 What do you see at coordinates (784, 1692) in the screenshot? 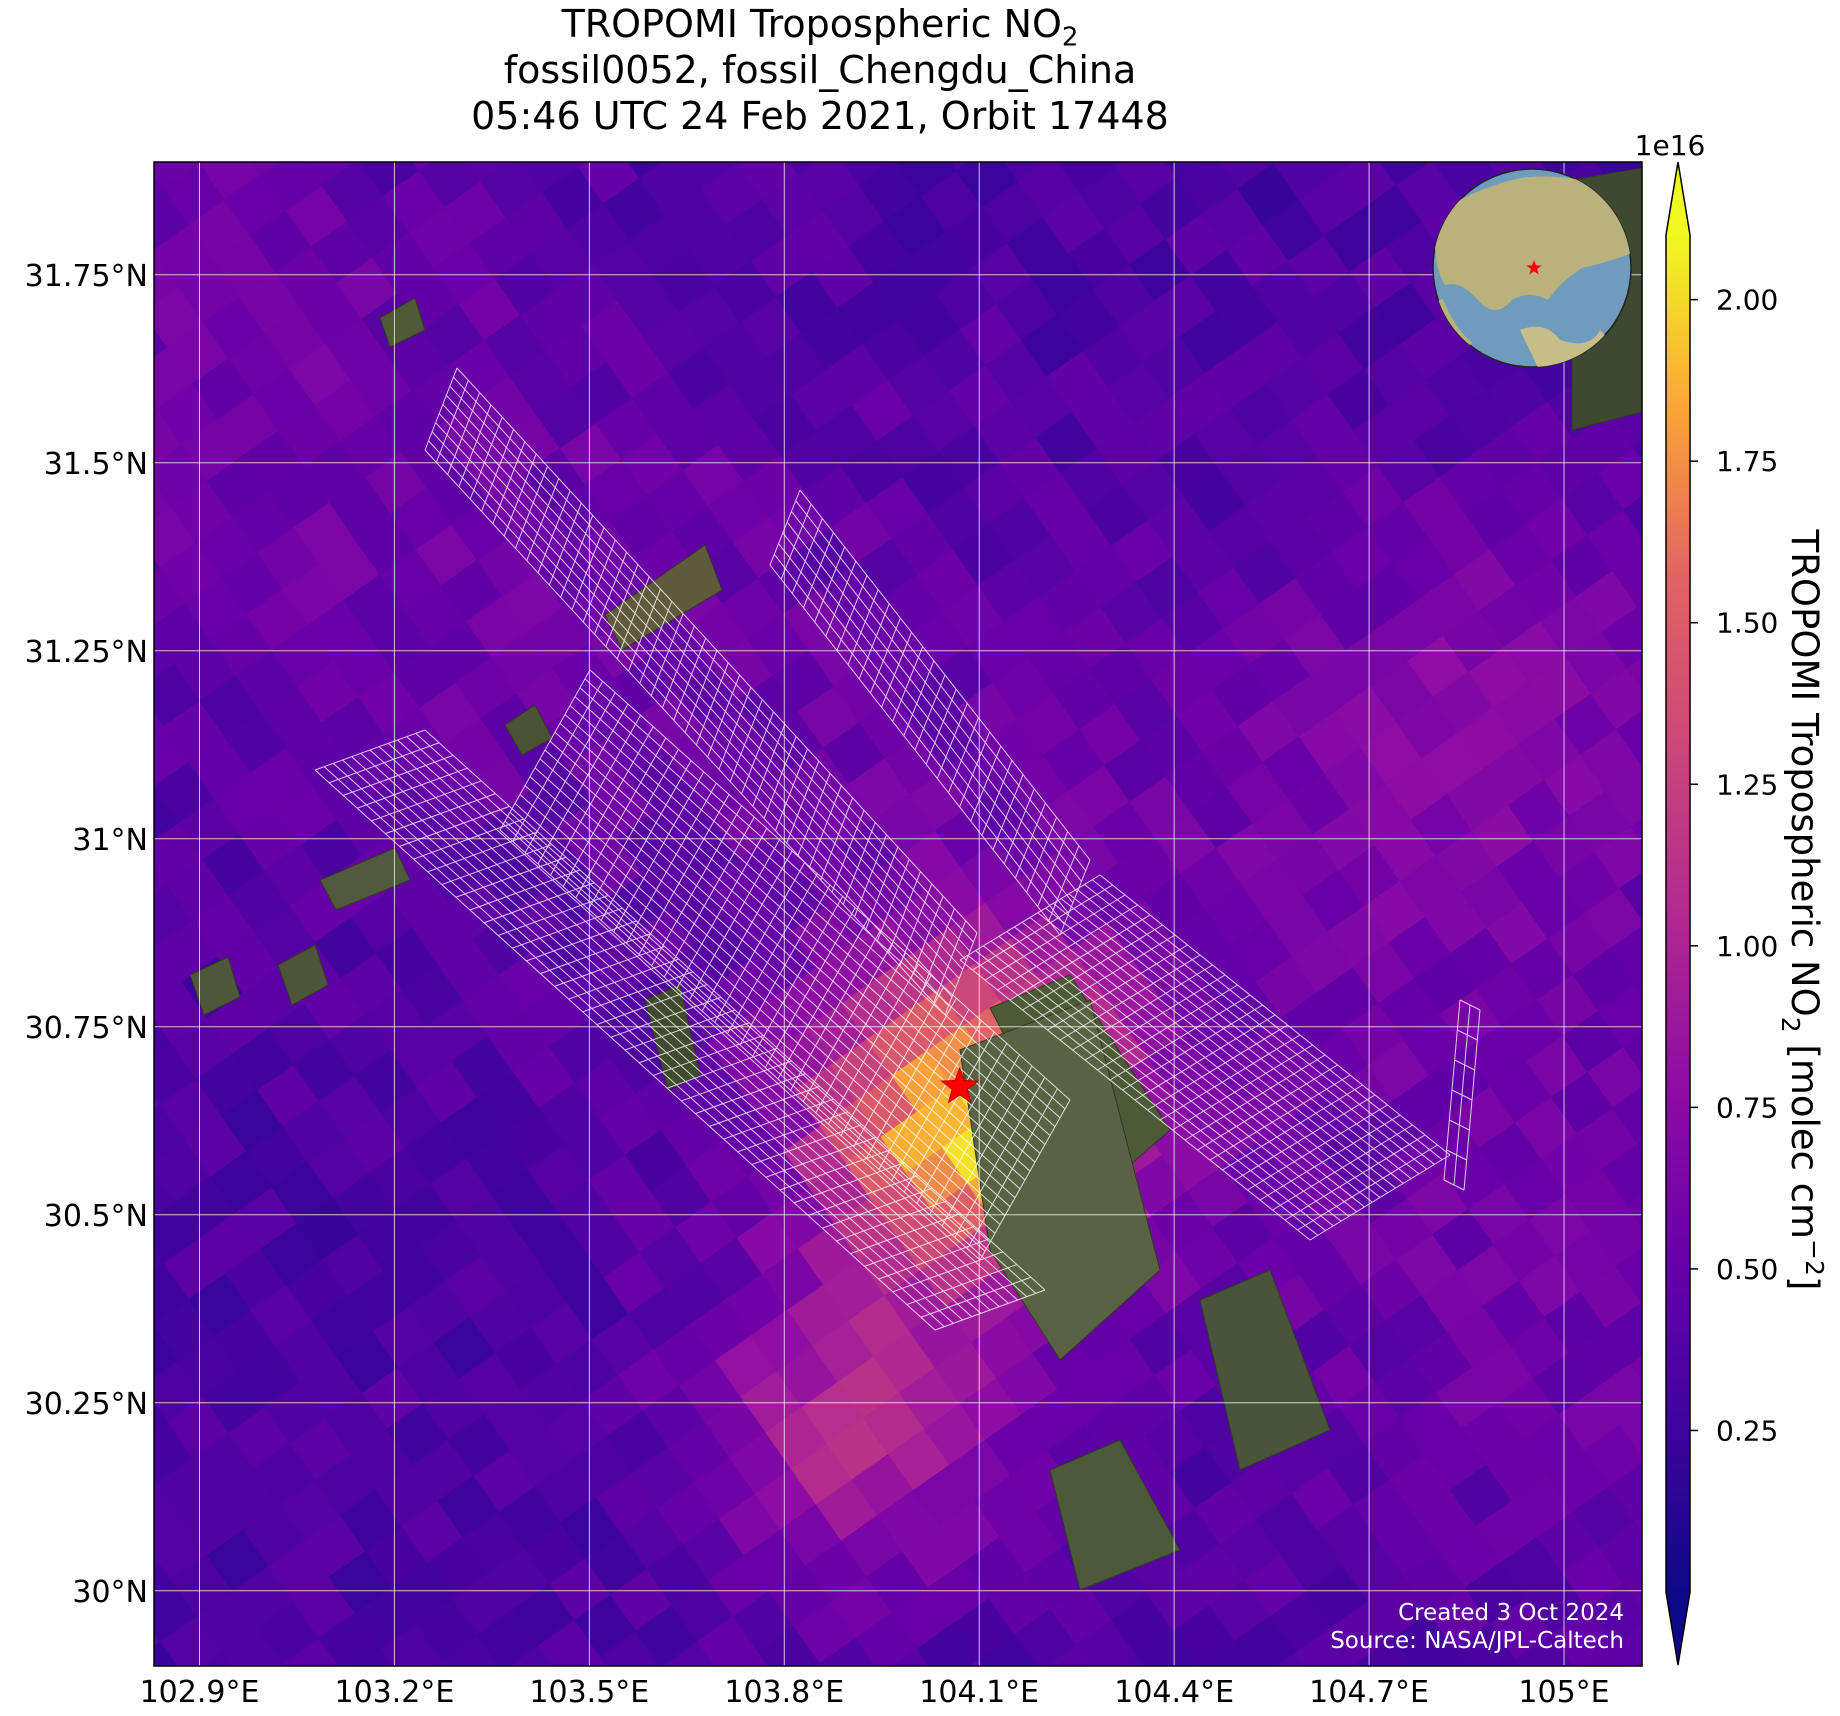
I see `lon-tick-label: 103.8°E` at bounding box center [784, 1692].